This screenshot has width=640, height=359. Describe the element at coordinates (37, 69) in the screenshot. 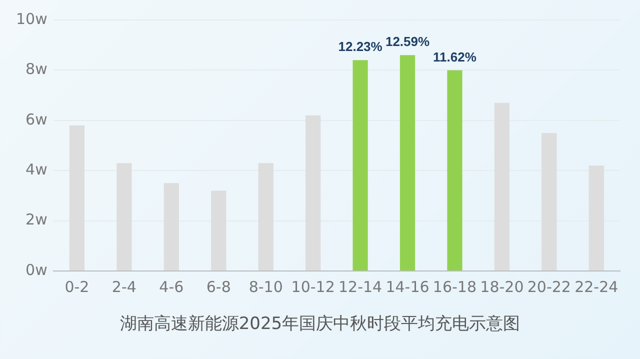

I see `y-tick-label: 8w` at that location.